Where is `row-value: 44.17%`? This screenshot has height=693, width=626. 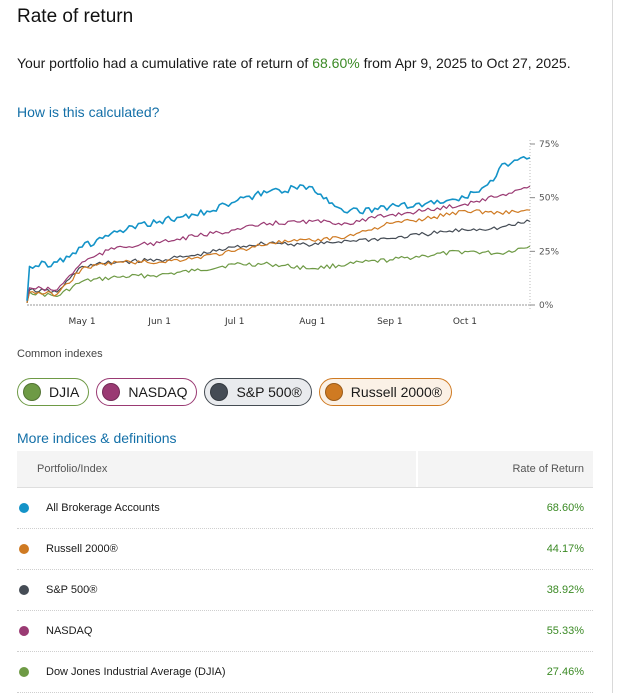 row-value: 44.17% is located at coordinates (565, 549).